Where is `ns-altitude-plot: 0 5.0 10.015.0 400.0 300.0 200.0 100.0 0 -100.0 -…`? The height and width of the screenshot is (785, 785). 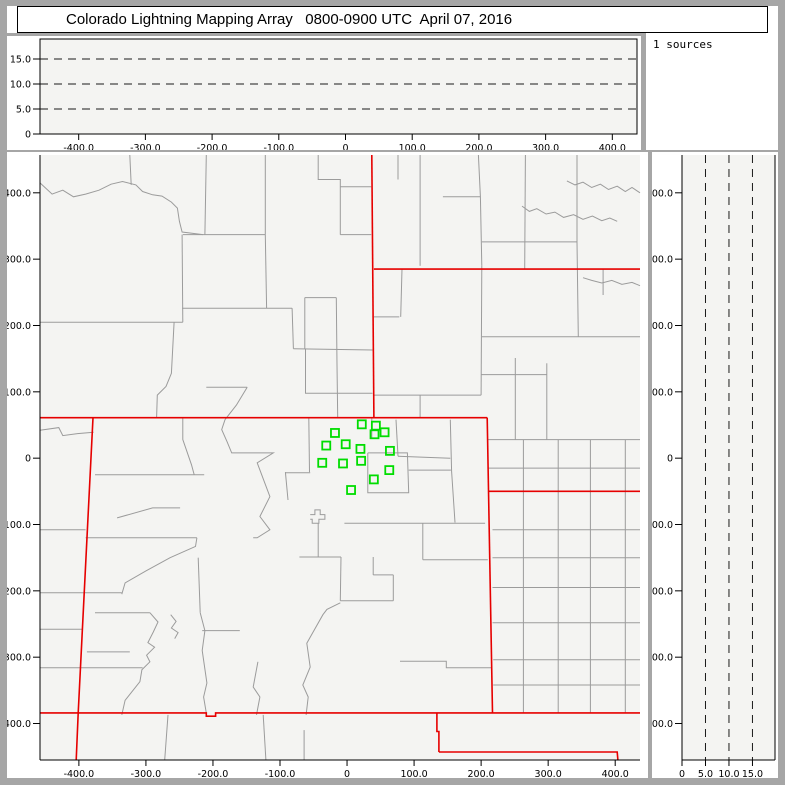
ns-altitude-plot: 0 5.0 10.015.0 400.0 300.0 200.0 100.0 0 -100.0 -… is located at coordinates (714, 466).